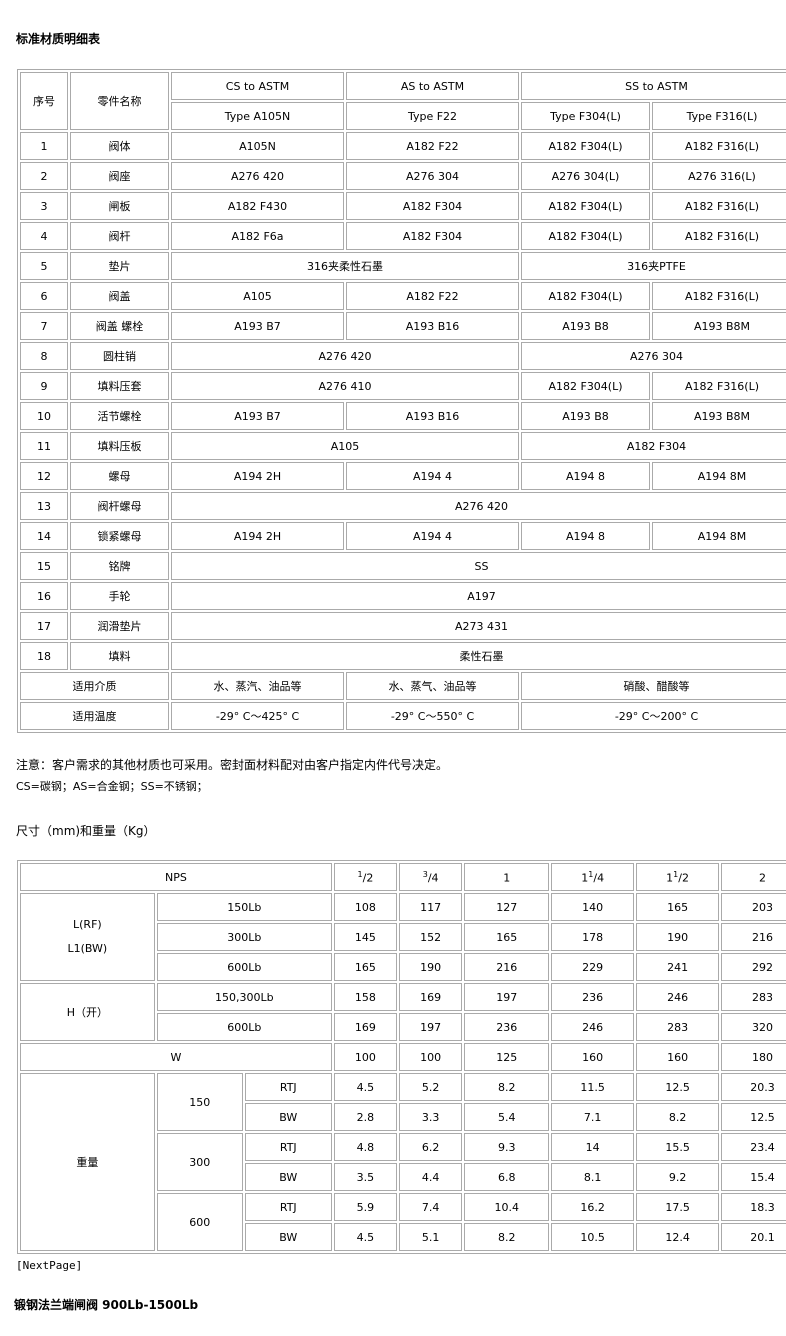  Describe the element at coordinates (87, 924) in the screenshot. I see `row-group-label-line: L(RF)` at that location.